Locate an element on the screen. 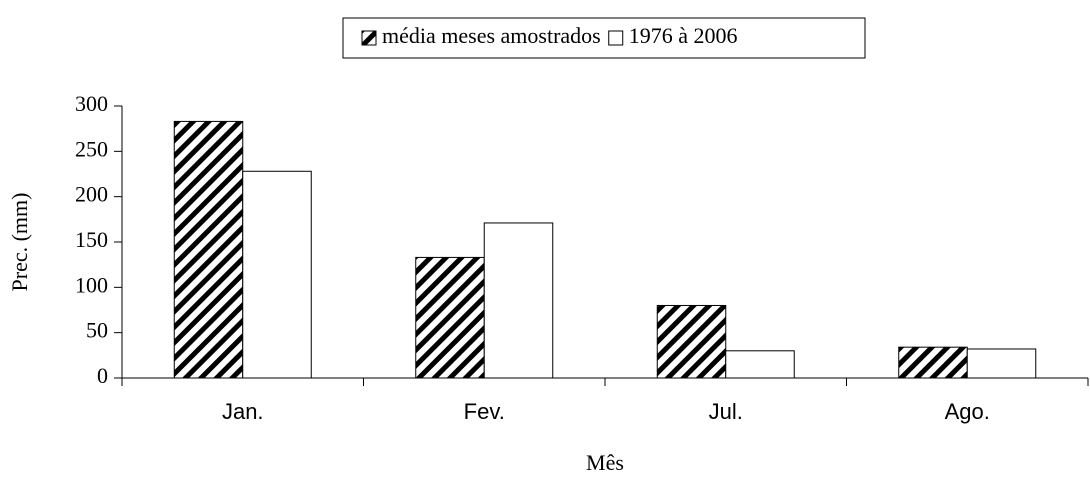 This screenshot has height=484, width=1090. y-tick-label: 150 is located at coordinates (91, 239).